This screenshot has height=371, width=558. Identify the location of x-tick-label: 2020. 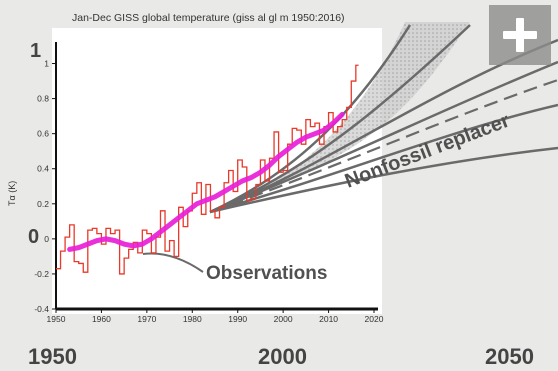
(374, 319).